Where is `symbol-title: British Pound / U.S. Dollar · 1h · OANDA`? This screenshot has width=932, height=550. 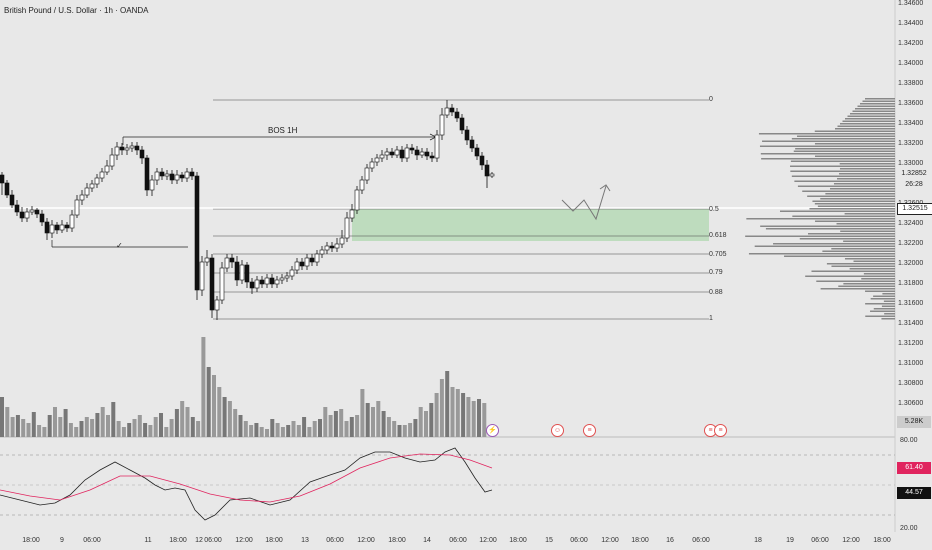 symbol-title: British Pound / U.S. Dollar · 1h · OANDA is located at coordinates (76, 10).